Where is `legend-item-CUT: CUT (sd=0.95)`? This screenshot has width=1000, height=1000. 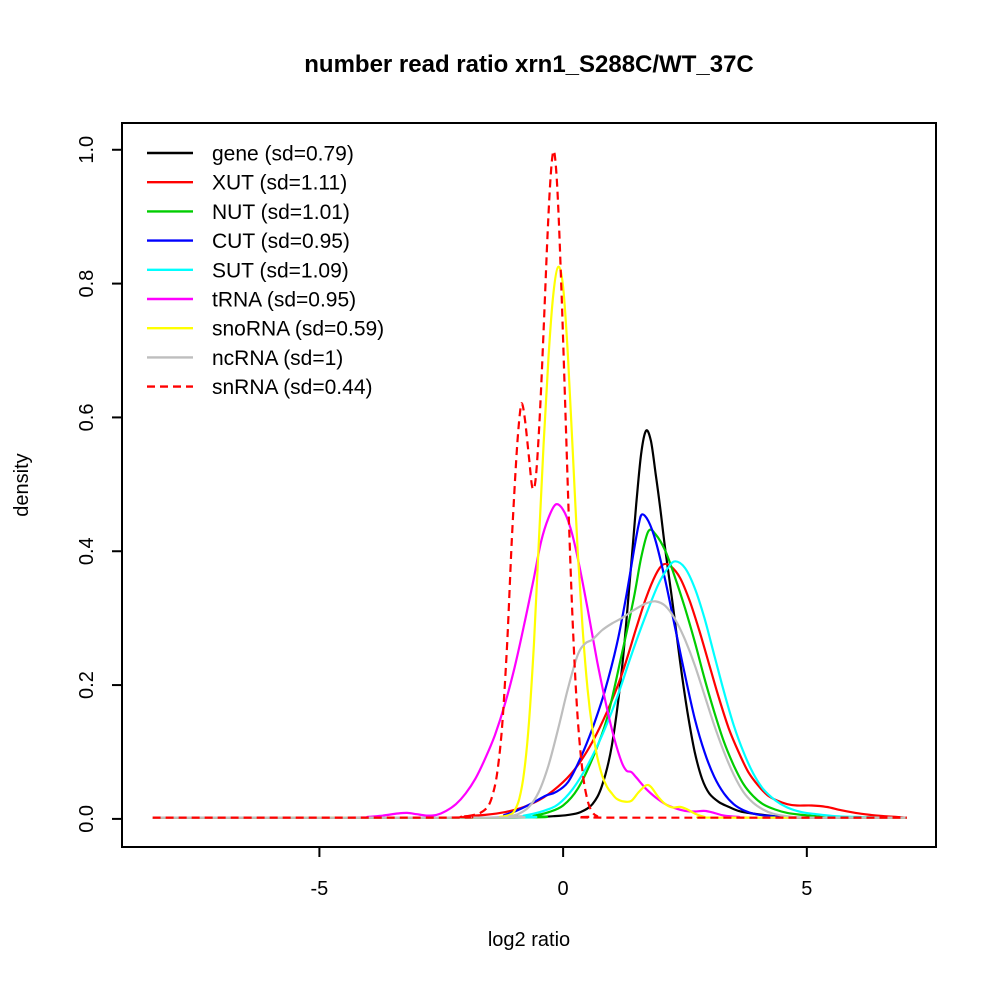 legend-item-CUT: CUT (sd=0.95) is located at coordinates (248, 241).